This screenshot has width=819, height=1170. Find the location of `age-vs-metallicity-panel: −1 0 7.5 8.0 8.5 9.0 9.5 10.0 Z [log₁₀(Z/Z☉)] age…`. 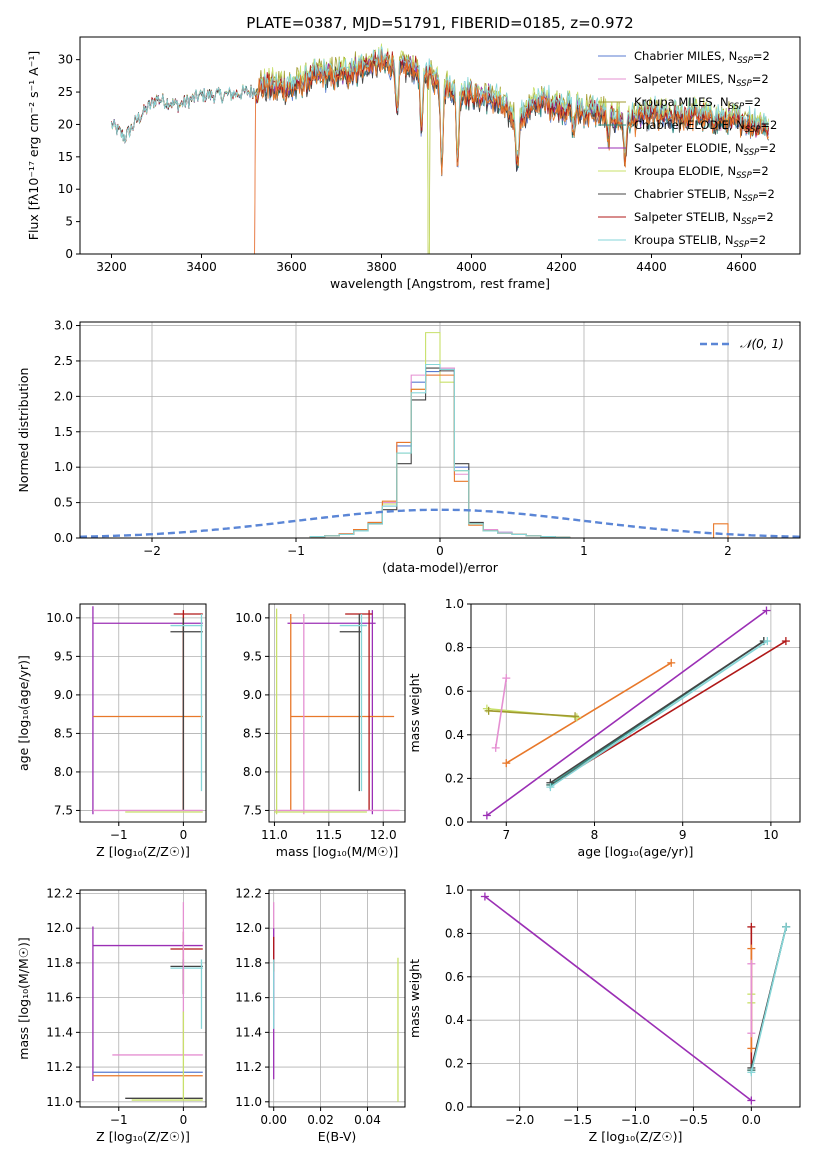

age-vs-metallicity-panel: −1 0 7.5 8.0 8.5 9.0 9.5 10.0 Z [log₁₀(Z/Z☉)] age… is located at coordinates (111, 731).